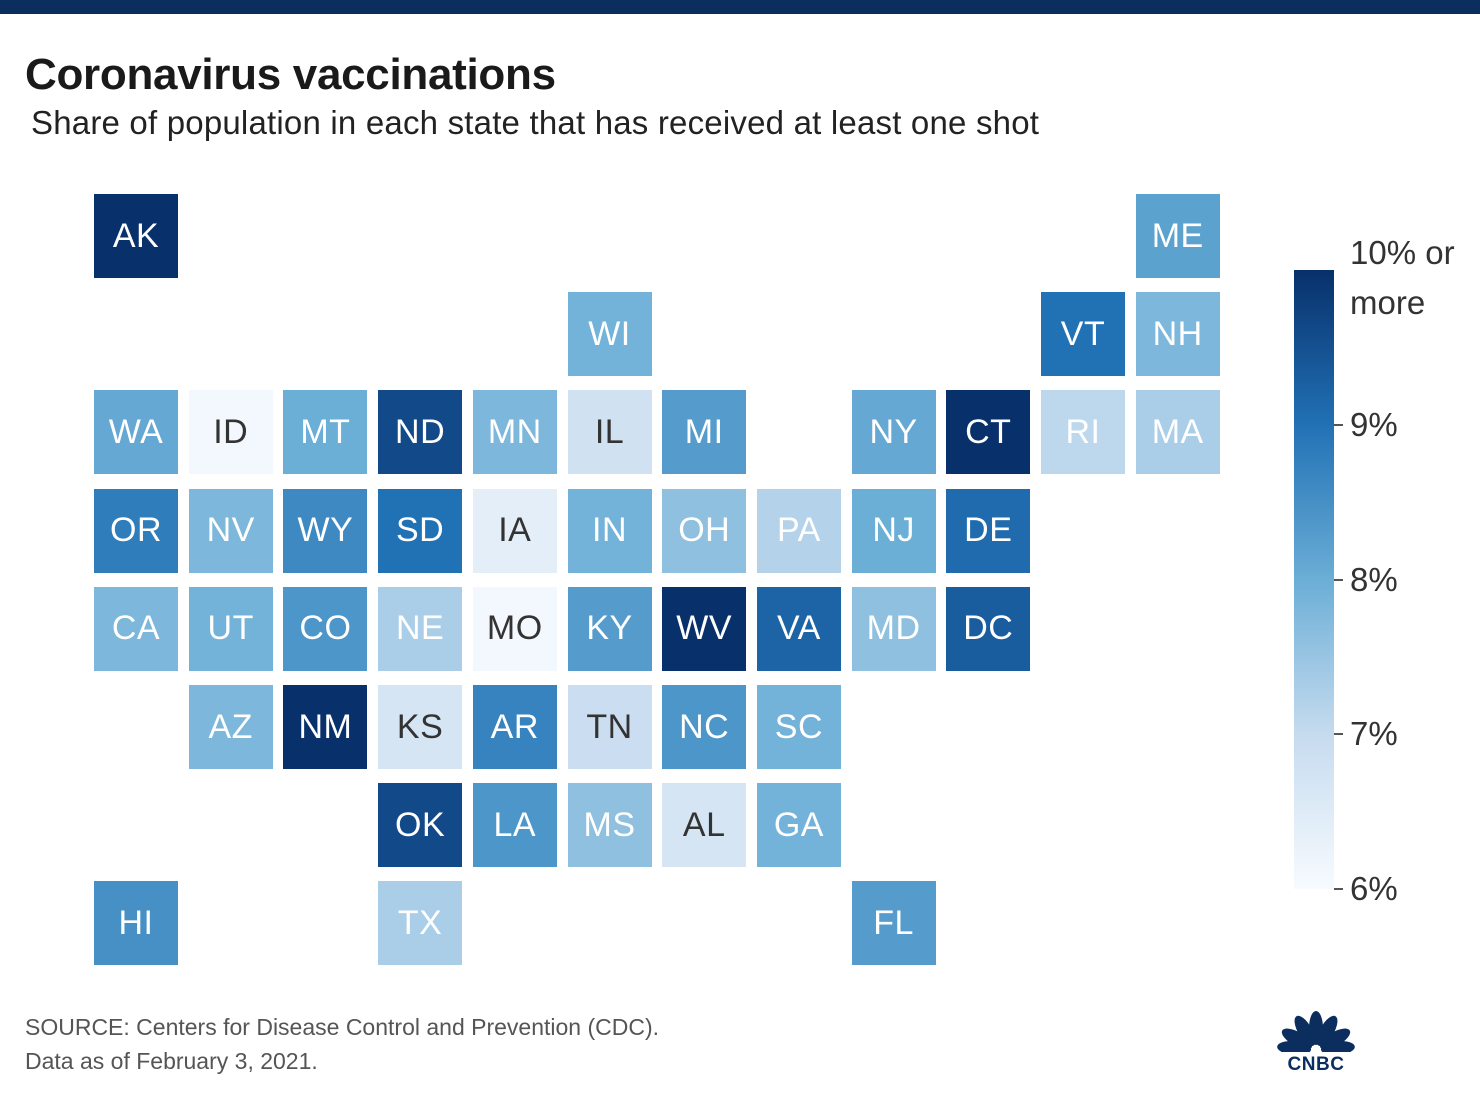 This screenshot has height=1100, width=1480. I want to click on state-tile-nd: ND, so click(420, 432).